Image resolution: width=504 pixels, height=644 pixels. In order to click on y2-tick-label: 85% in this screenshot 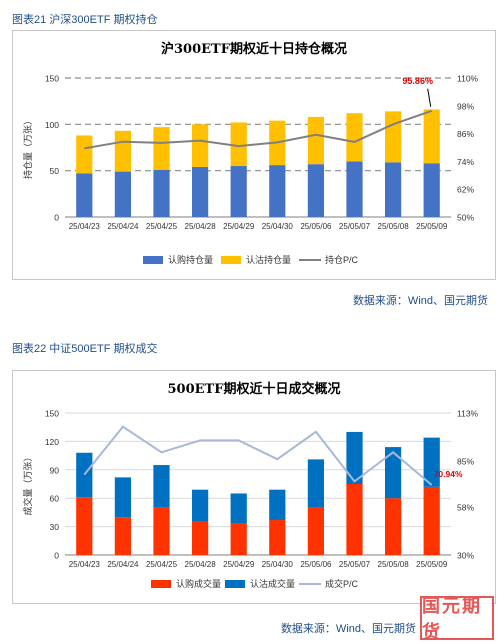, I will do `click(465, 461)`.